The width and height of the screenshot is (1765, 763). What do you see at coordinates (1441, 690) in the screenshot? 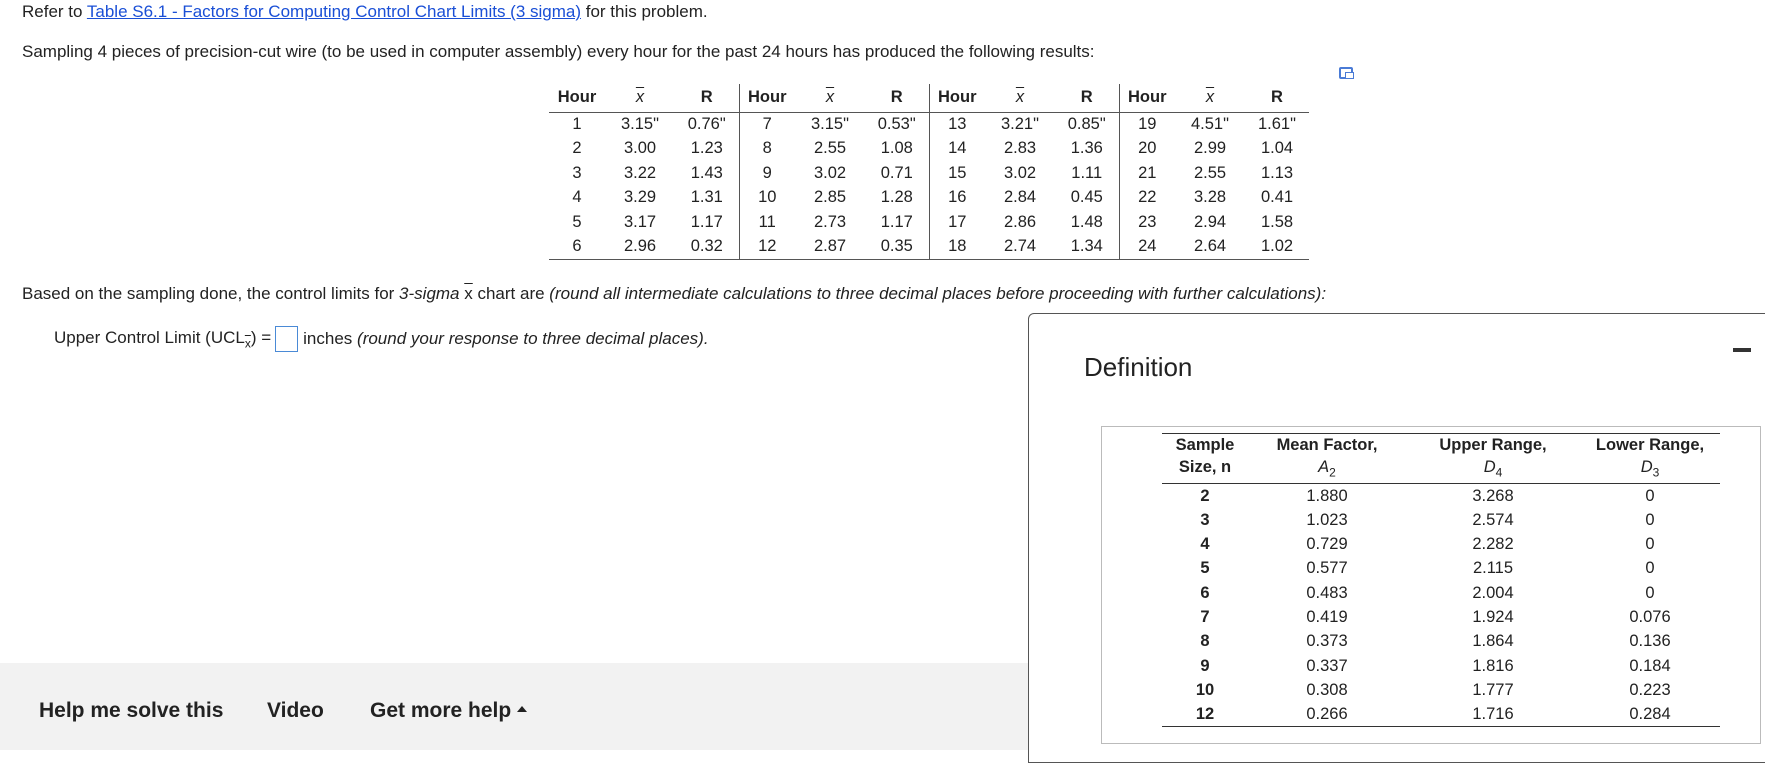
I see `factor-row: 10 0.308 1.777 0.223` at bounding box center [1441, 690].